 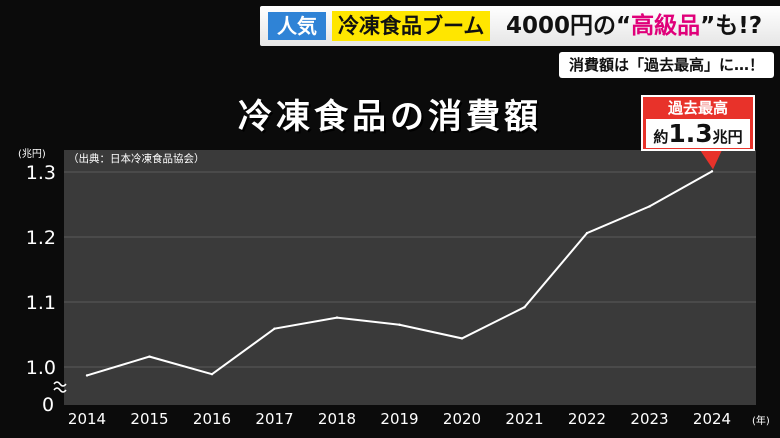 I want to click on x-tick-label: 2022, so click(x=587, y=419).